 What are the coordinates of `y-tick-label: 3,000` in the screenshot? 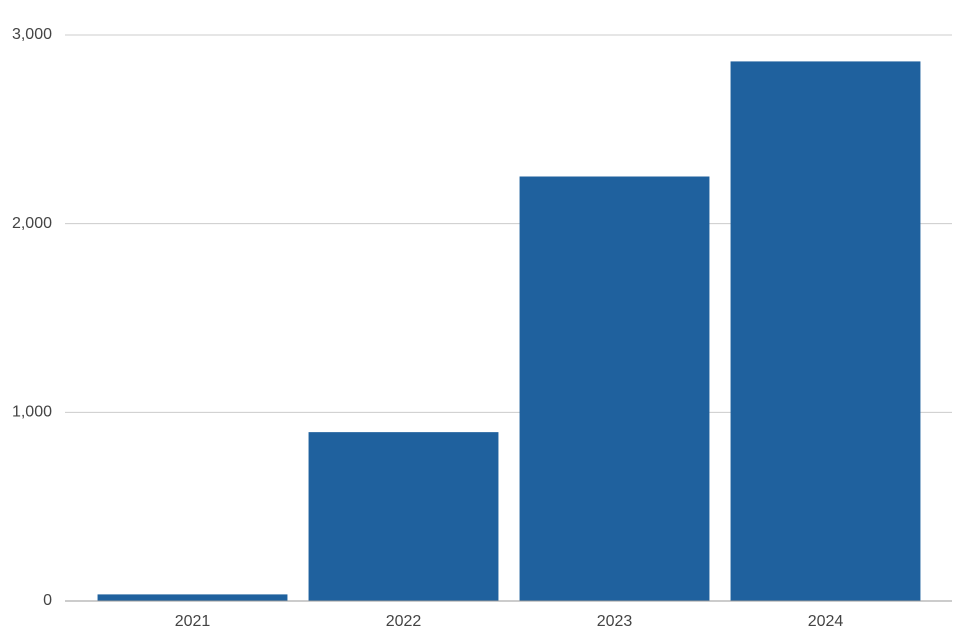 It's located at (32, 34).